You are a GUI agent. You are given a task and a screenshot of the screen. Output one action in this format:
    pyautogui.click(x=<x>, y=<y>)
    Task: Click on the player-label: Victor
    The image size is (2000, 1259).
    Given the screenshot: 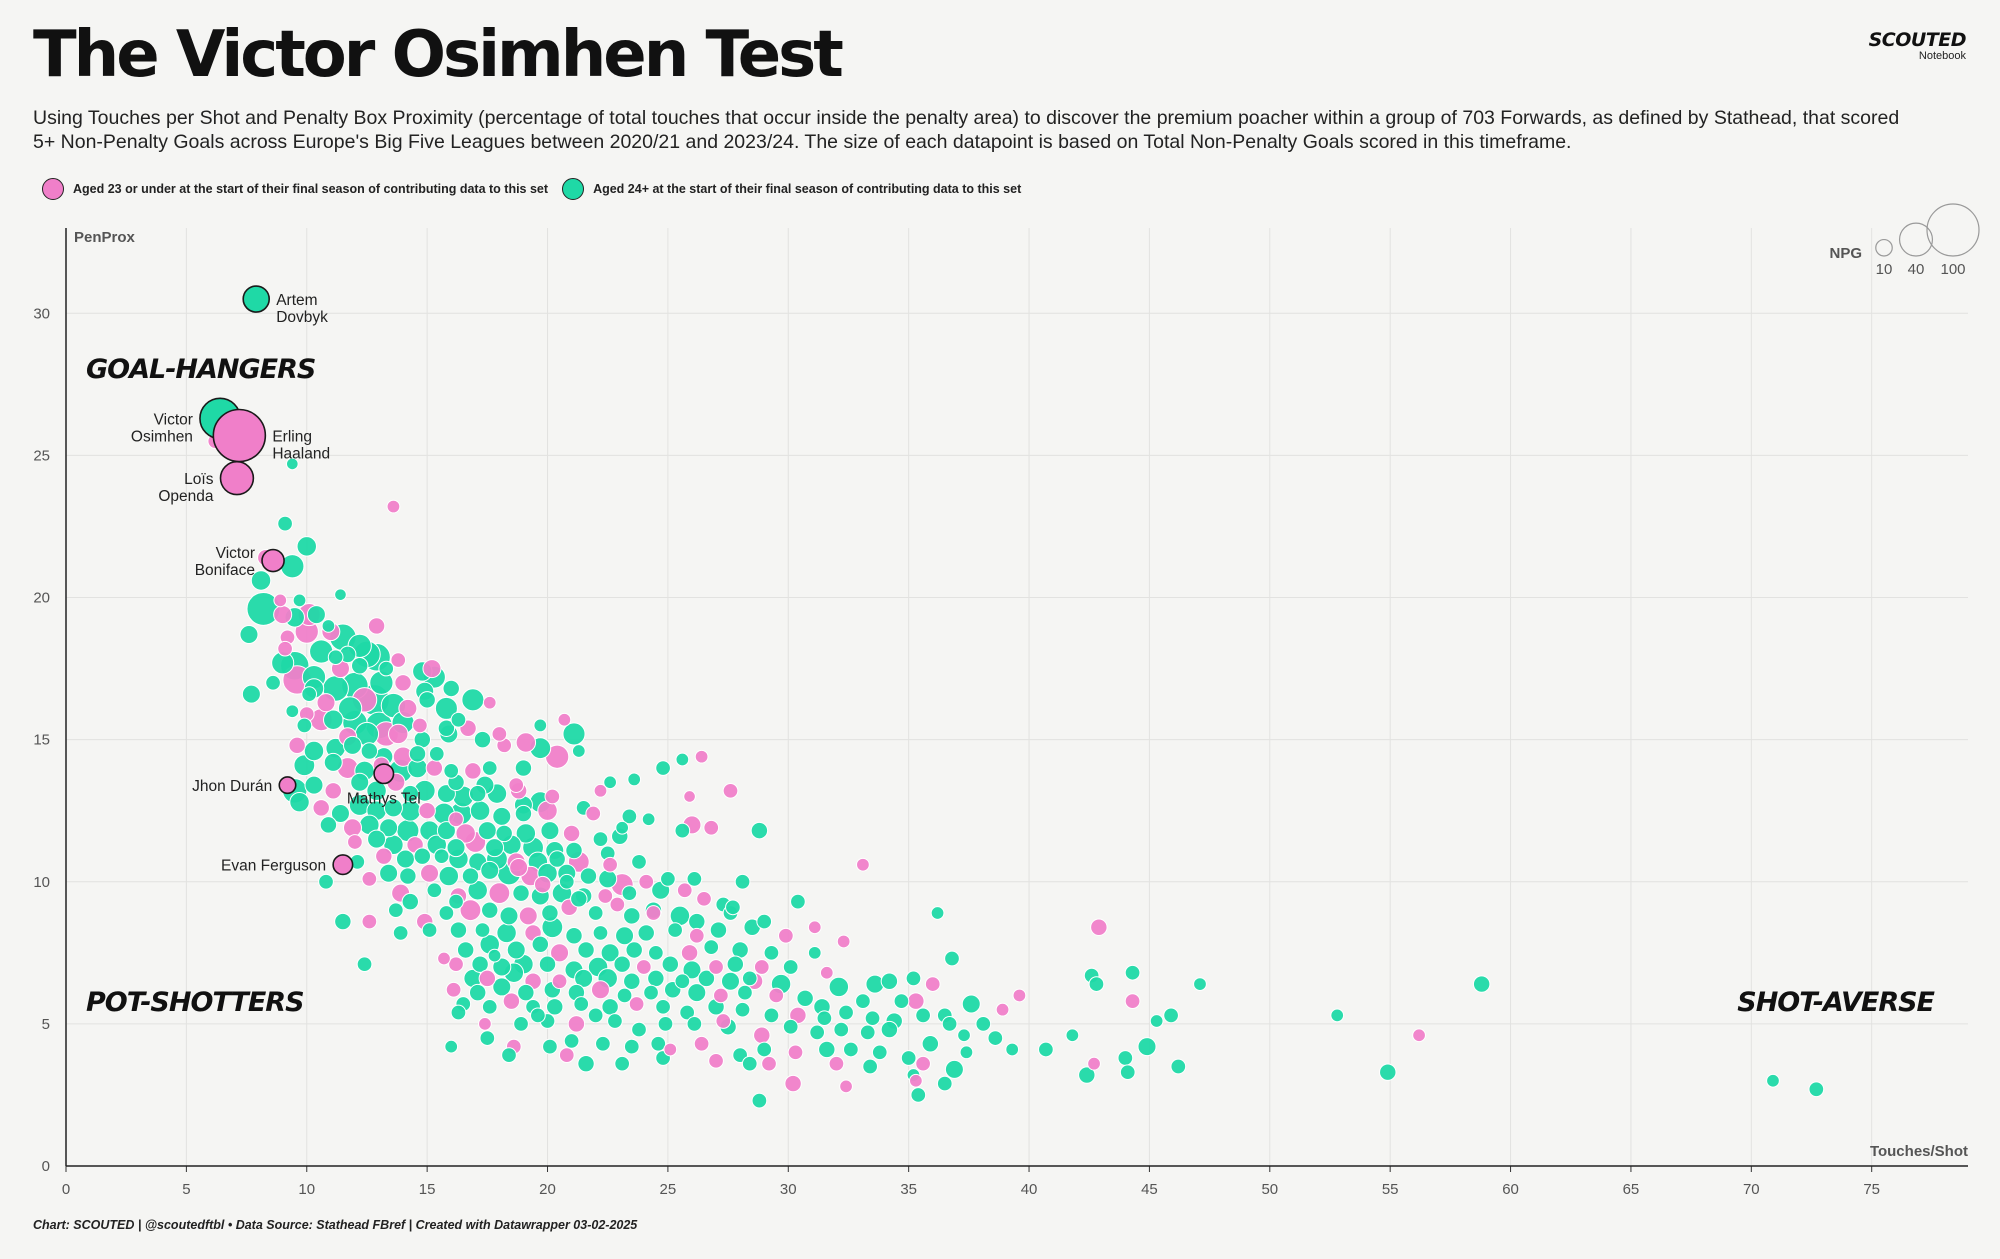 What is the action you would take?
    pyautogui.click(x=235, y=553)
    